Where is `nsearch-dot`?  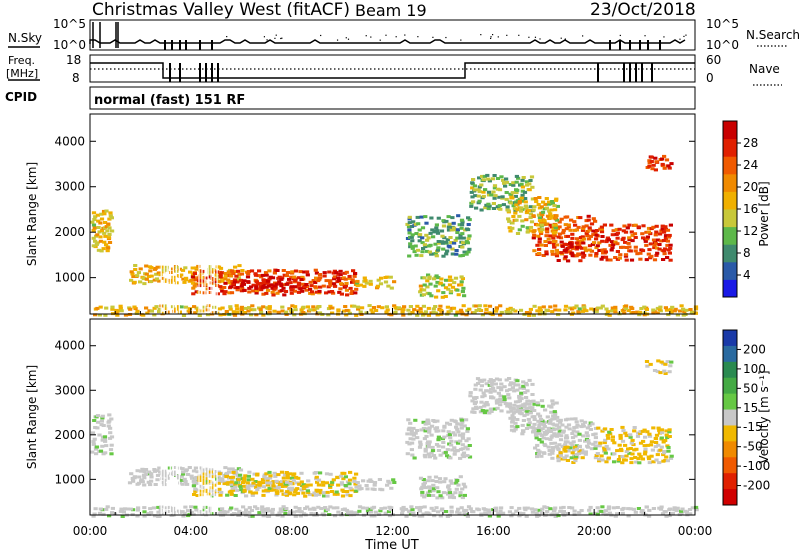
nsearch-dot is located at coordinates (620, 35).